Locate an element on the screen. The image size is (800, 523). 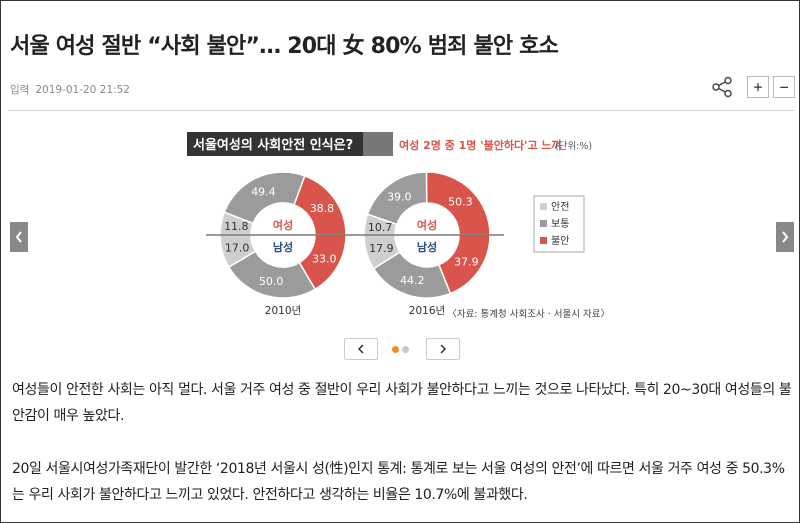
chart1-male-label: 남성 is located at coordinates (427, 247).